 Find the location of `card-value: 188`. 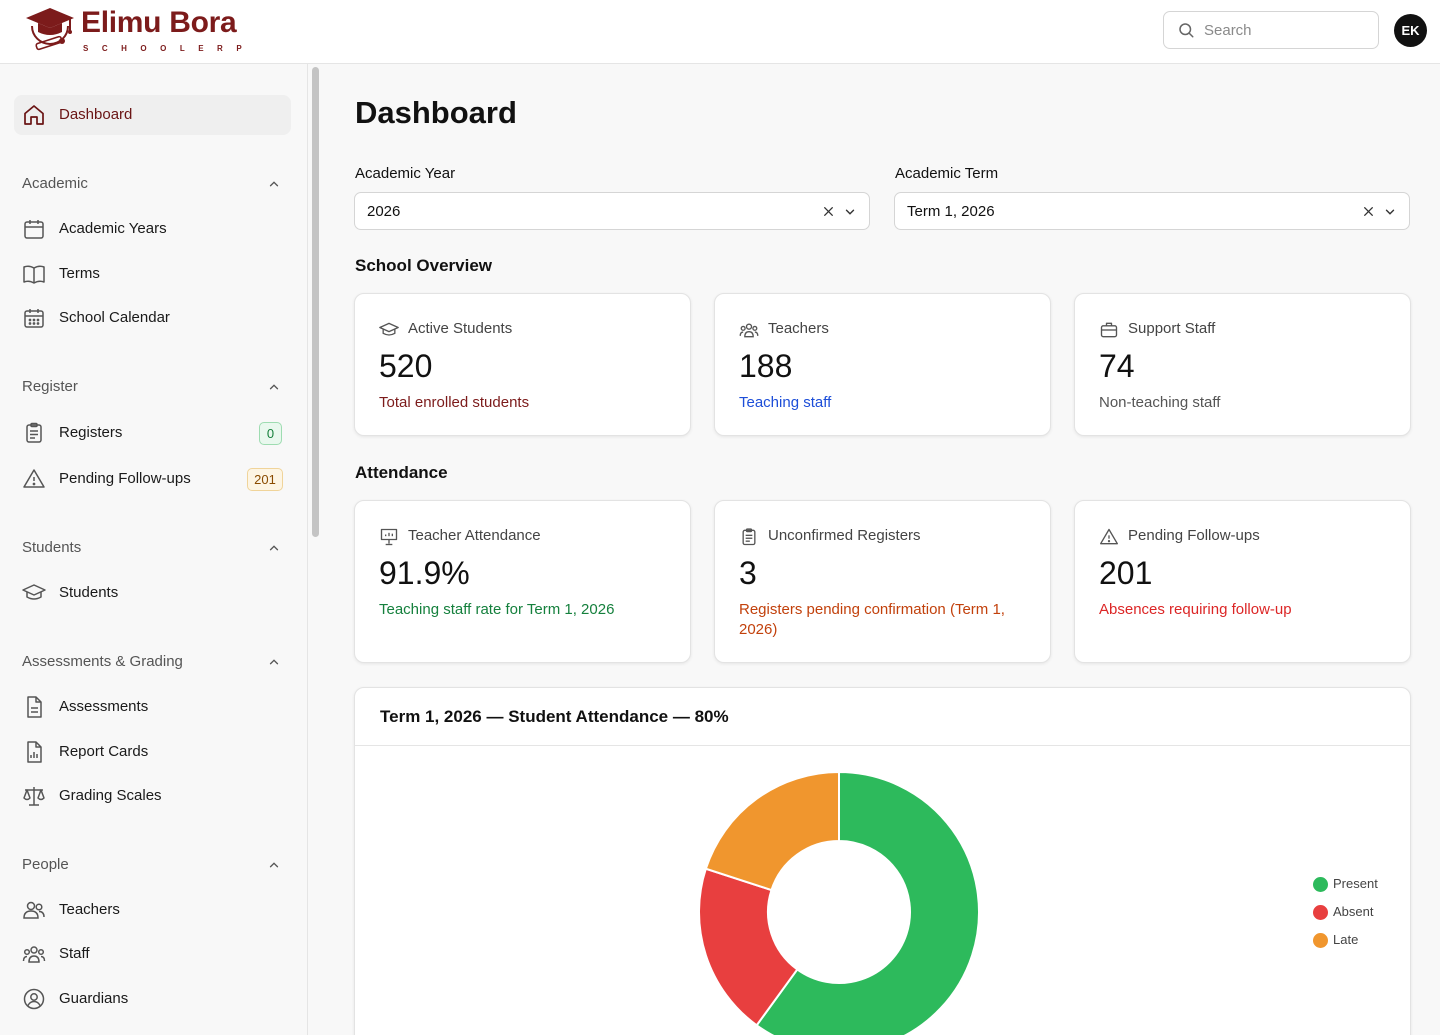

card-value: 188 is located at coordinates (766, 366).